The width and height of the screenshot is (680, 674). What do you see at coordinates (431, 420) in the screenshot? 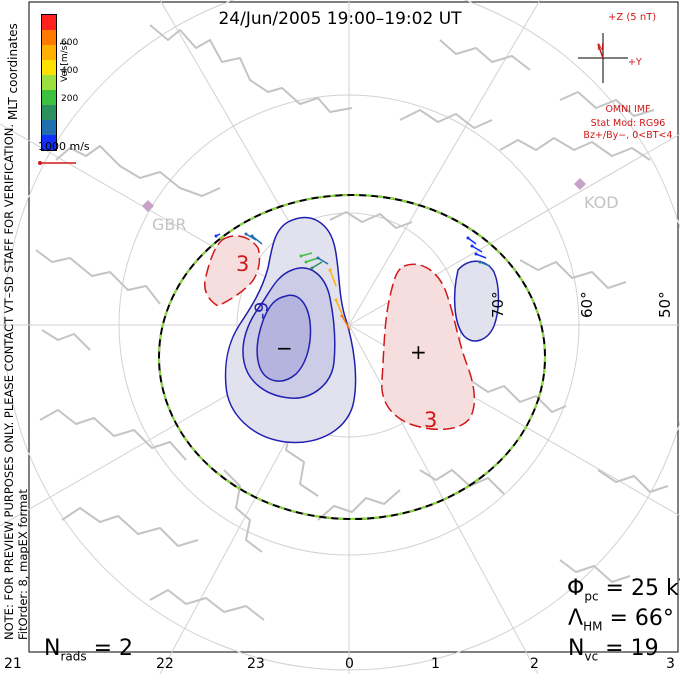
I see `contour-label-dawn-positive: 3` at bounding box center [431, 420].